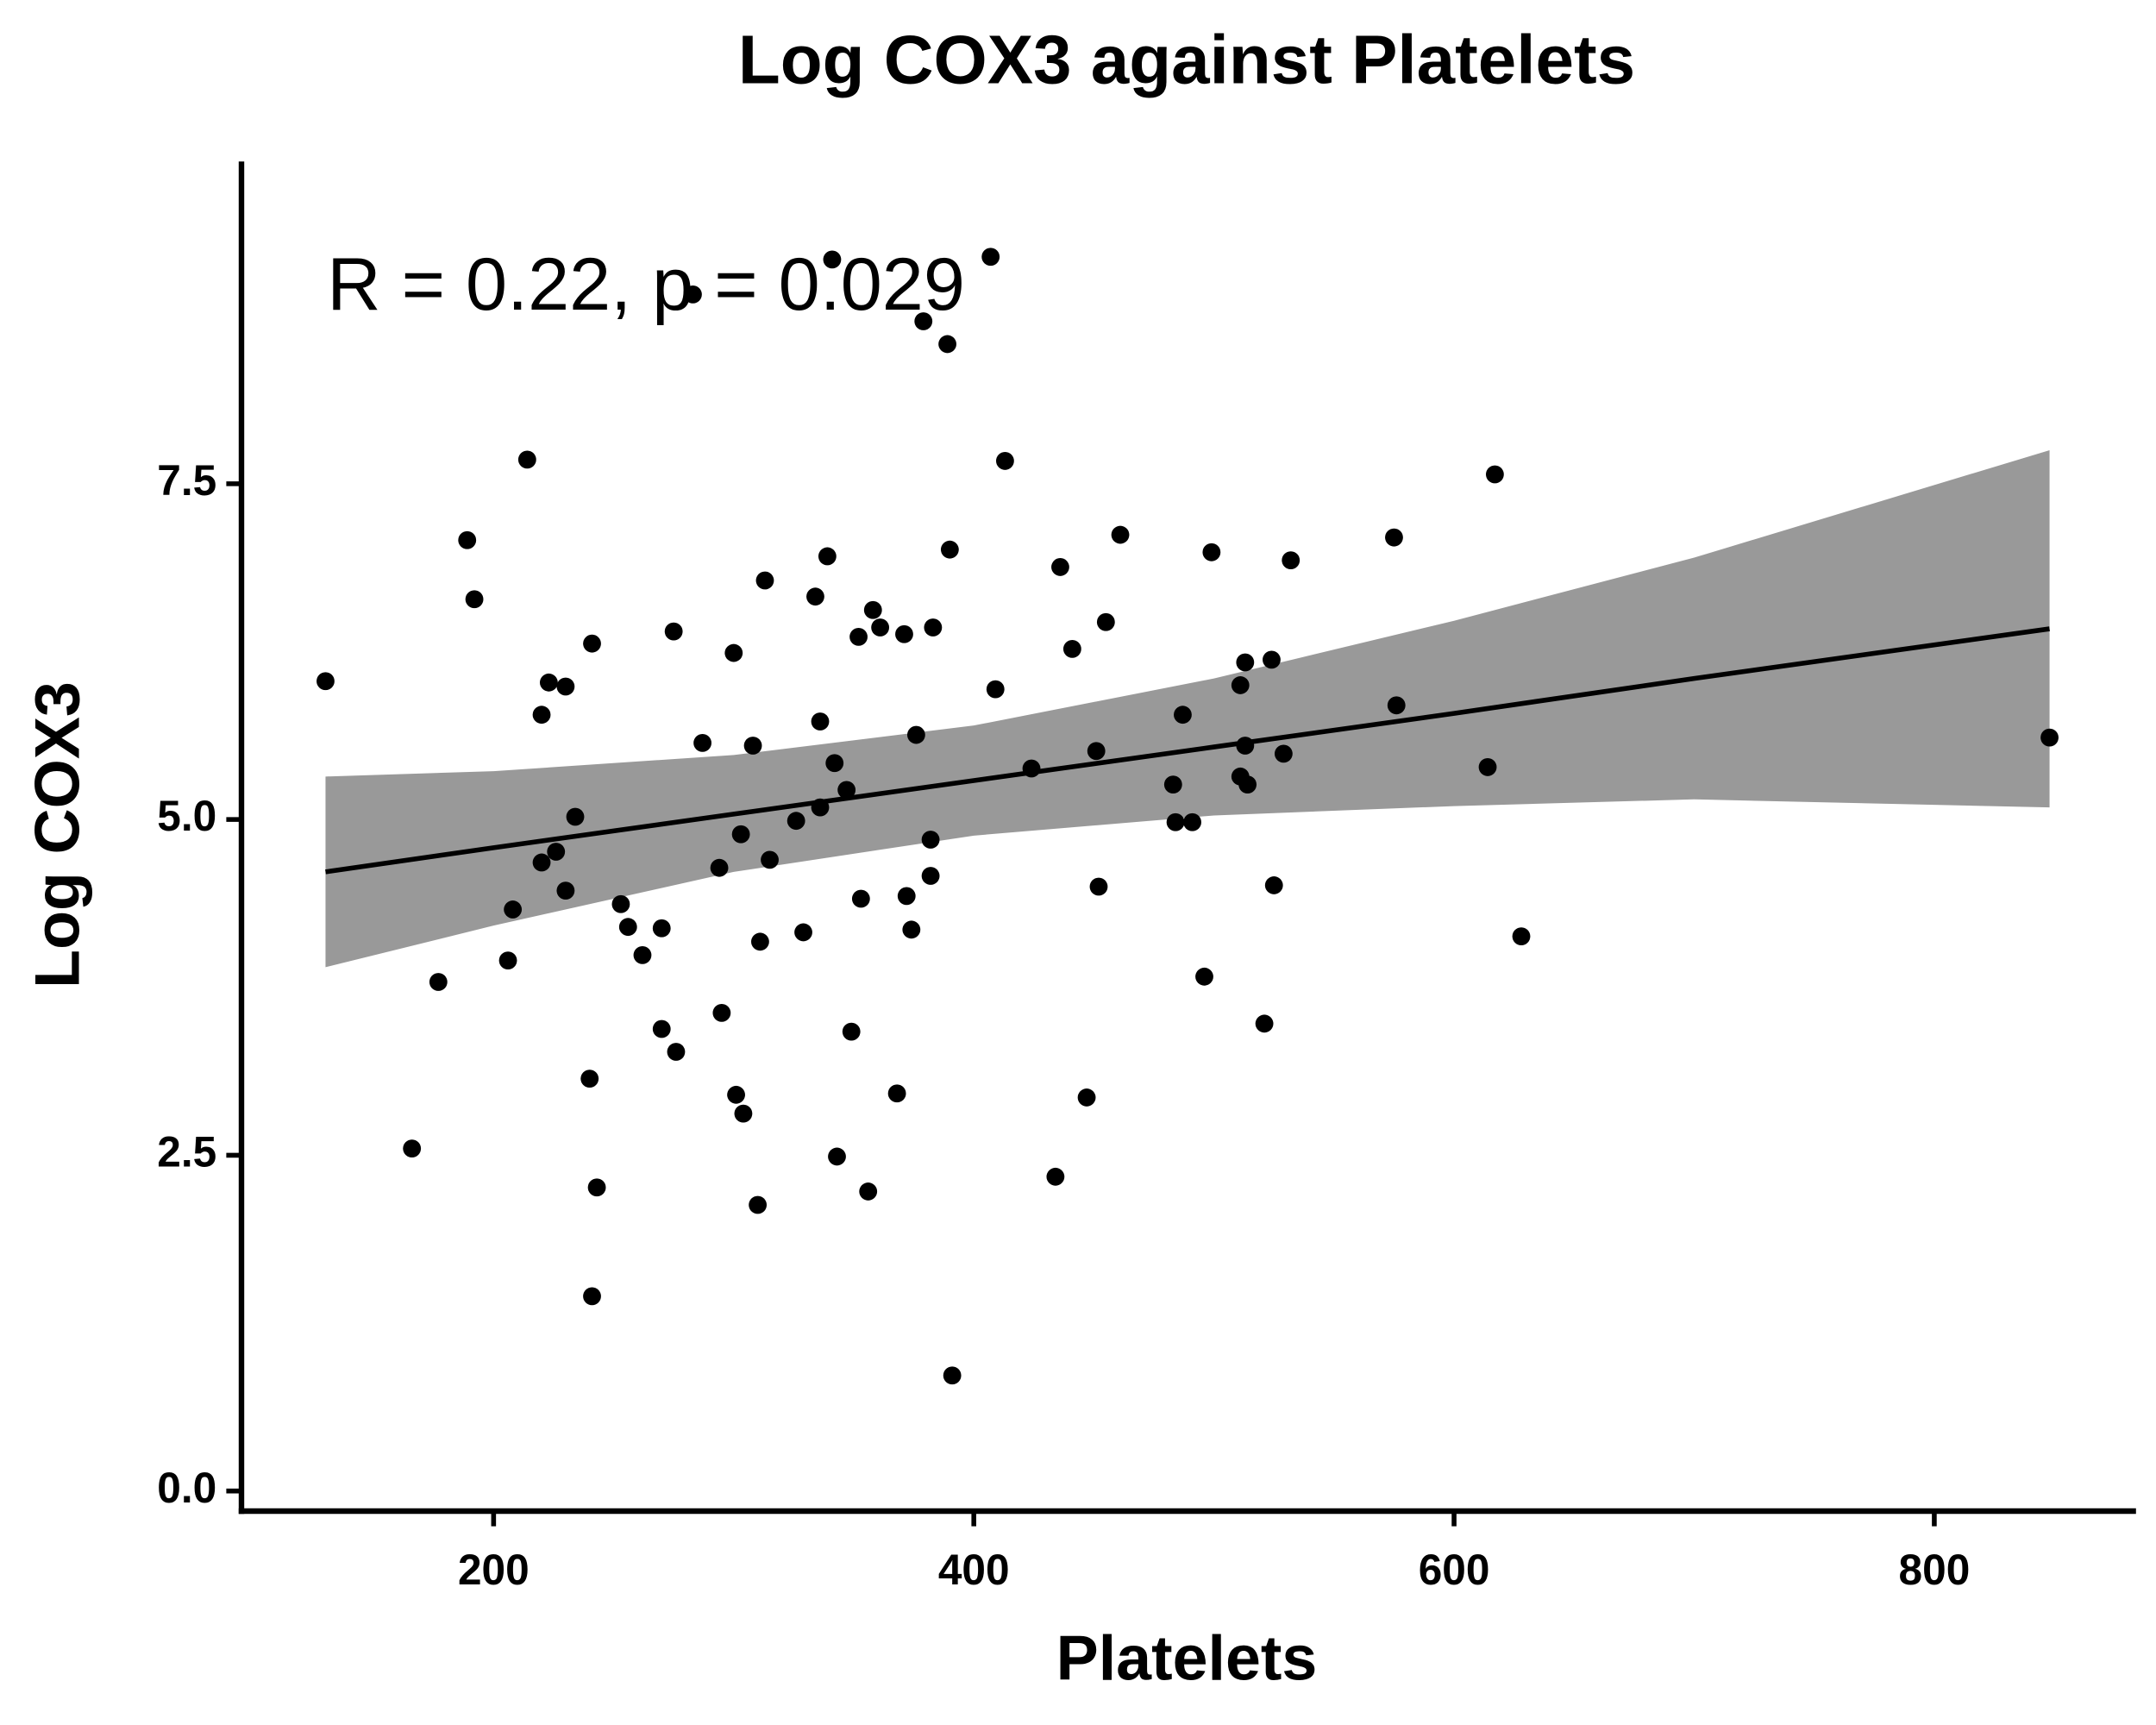 The height and width of the screenshot is (1725, 2156). I want to click on y-tick-label: 0.0, so click(186, 1488).